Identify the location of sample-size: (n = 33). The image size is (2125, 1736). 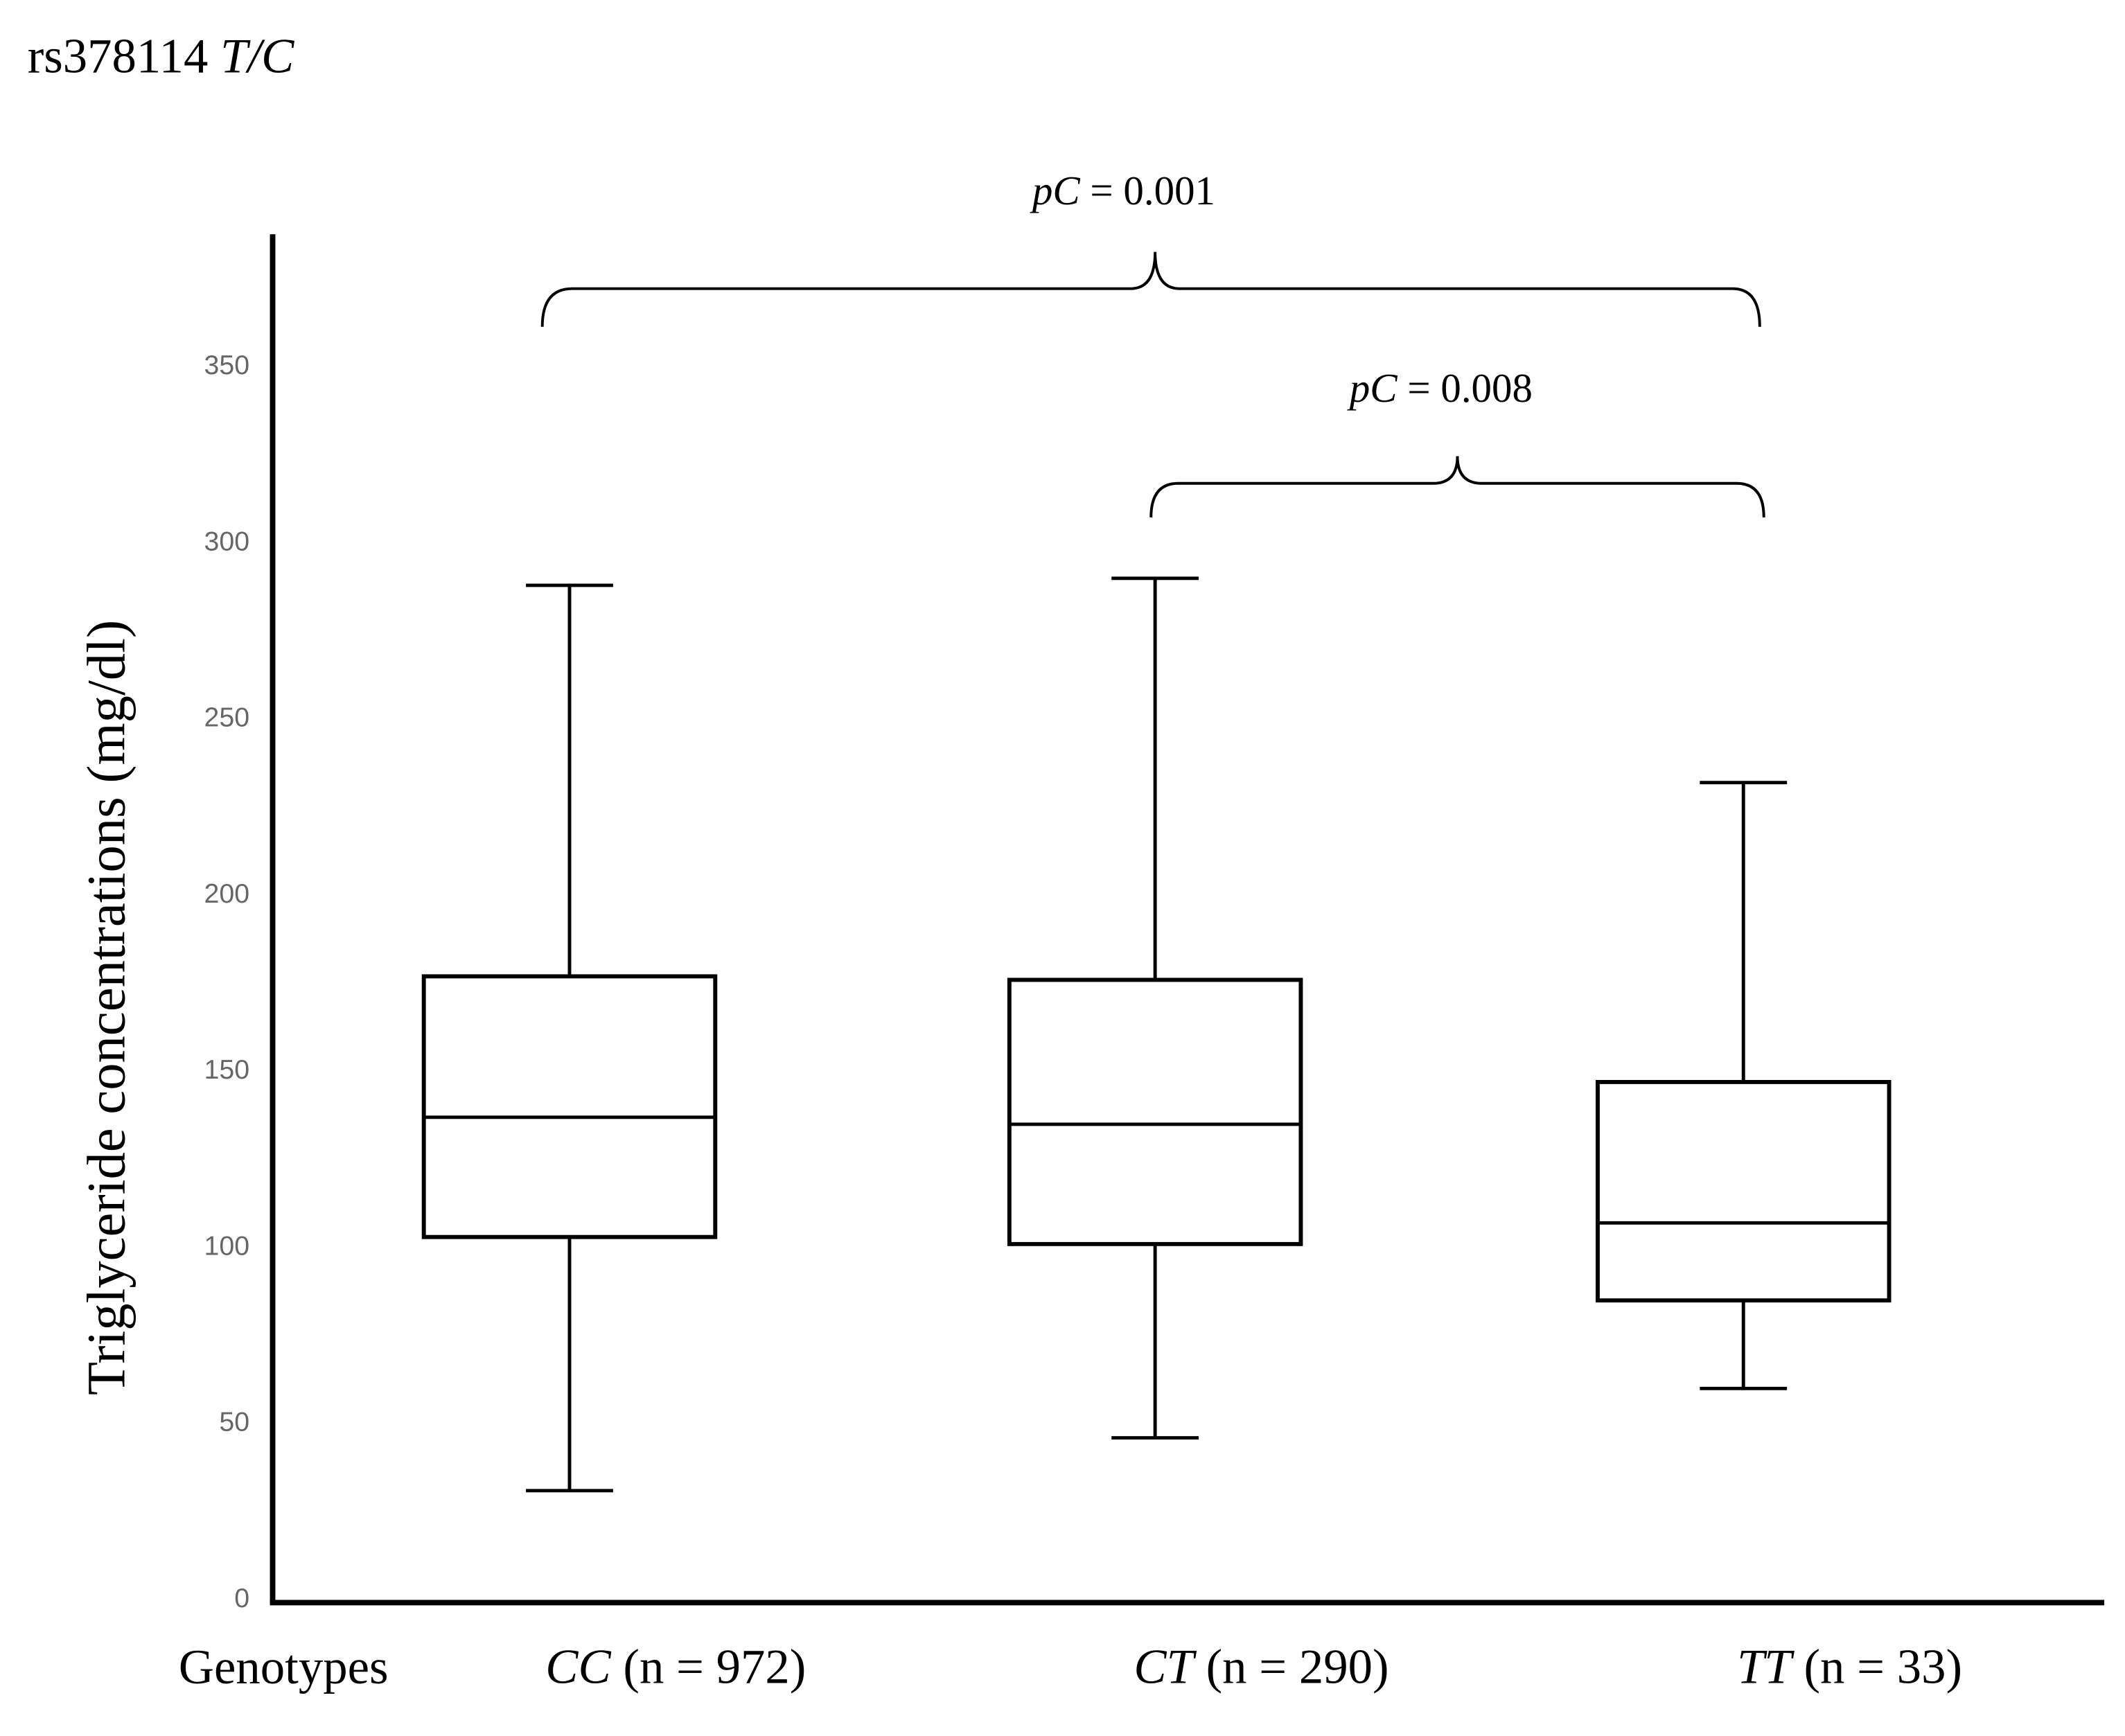
(1883, 1667).